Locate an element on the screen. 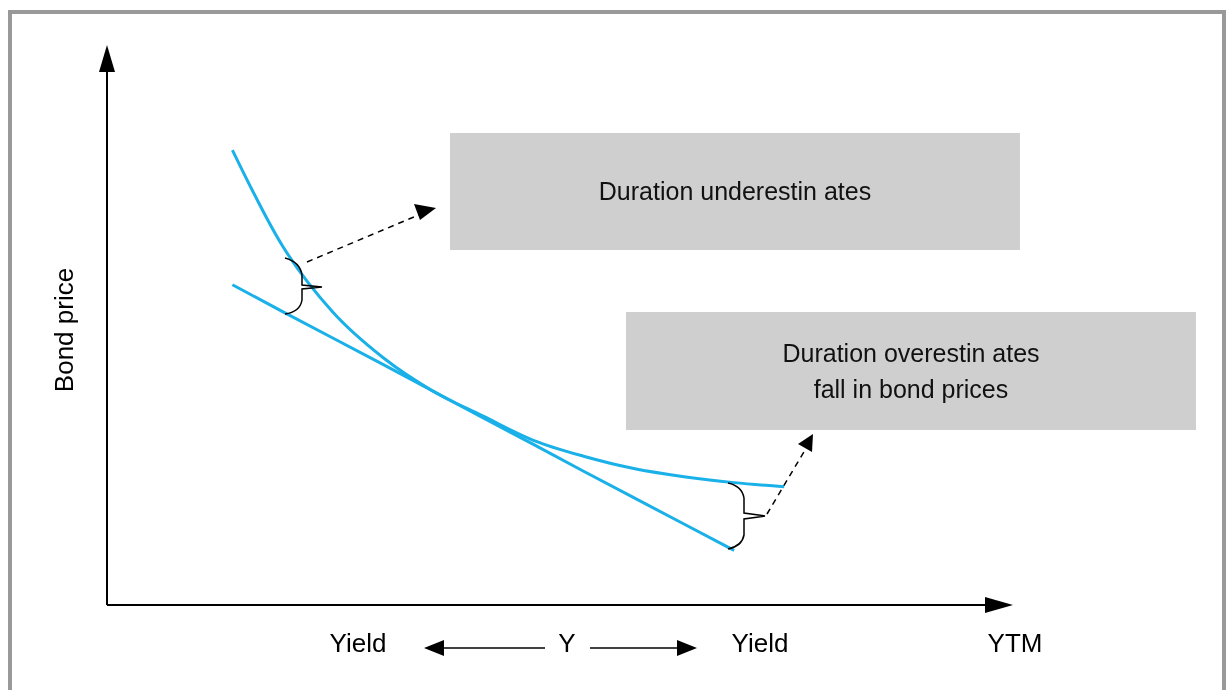  annotation: Duration overestin ates fall in bond prices is located at coordinates (911, 371).